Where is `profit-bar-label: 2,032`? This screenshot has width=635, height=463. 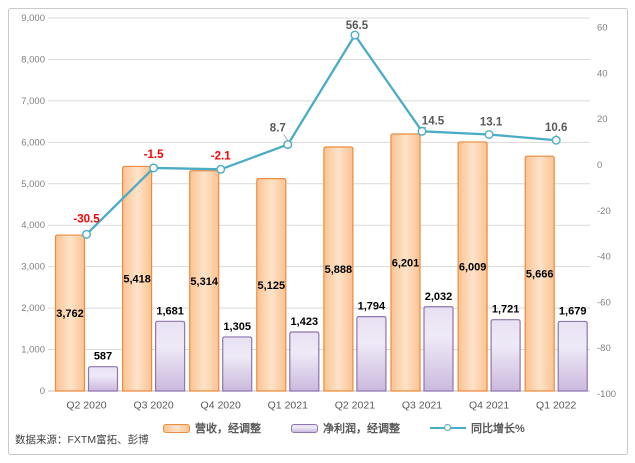
profit-bar-label: 2,032 is located at coordinates (439, 297).